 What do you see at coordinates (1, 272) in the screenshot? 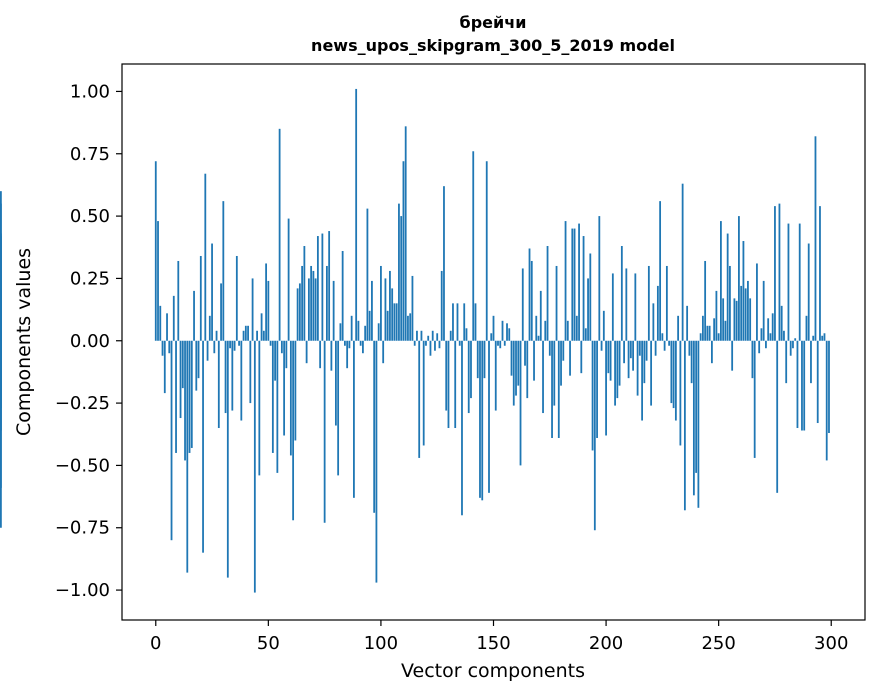
I see `bar-component-undefined` at bounding box center [1, 272].